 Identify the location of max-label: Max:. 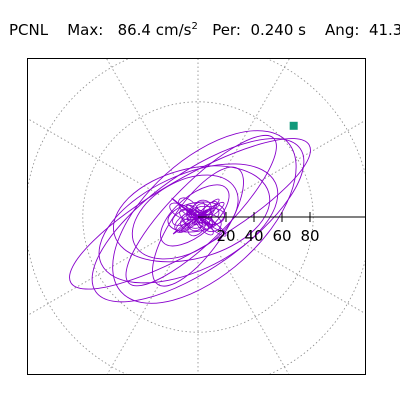
(85, 30).